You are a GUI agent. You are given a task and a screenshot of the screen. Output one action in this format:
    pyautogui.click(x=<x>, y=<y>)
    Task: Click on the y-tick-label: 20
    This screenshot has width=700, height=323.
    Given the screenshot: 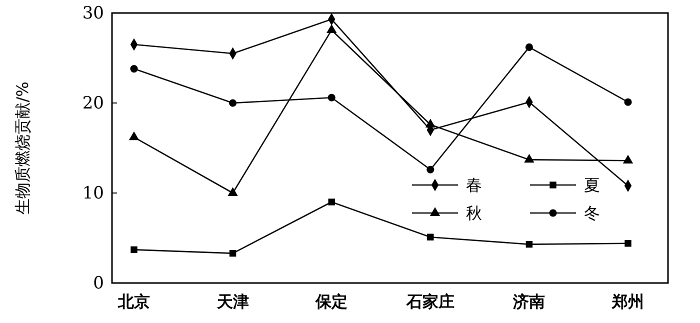 What is the action you would take?
    pyautogui.click(x=93, y=103)
    